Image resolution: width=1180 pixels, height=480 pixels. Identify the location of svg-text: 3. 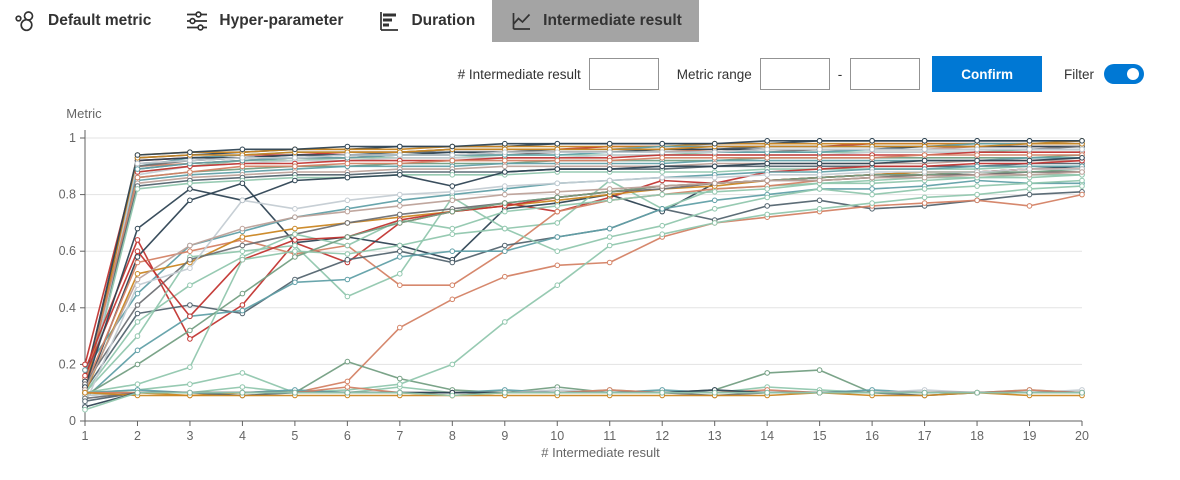
(189, 436).